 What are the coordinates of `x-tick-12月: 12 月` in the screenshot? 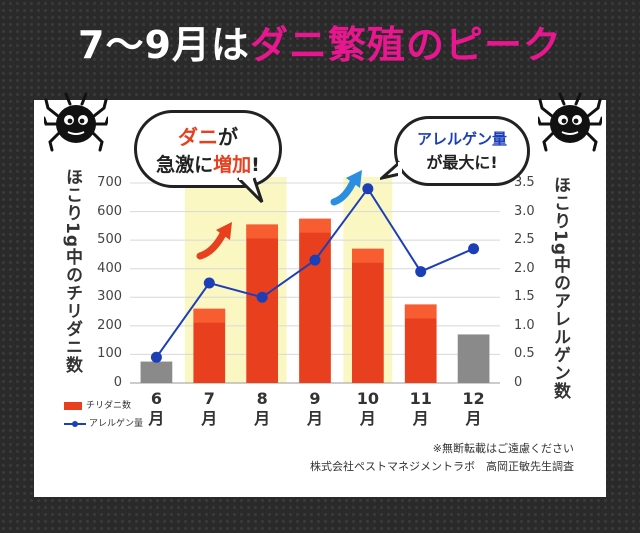 It's located at (473, 408).